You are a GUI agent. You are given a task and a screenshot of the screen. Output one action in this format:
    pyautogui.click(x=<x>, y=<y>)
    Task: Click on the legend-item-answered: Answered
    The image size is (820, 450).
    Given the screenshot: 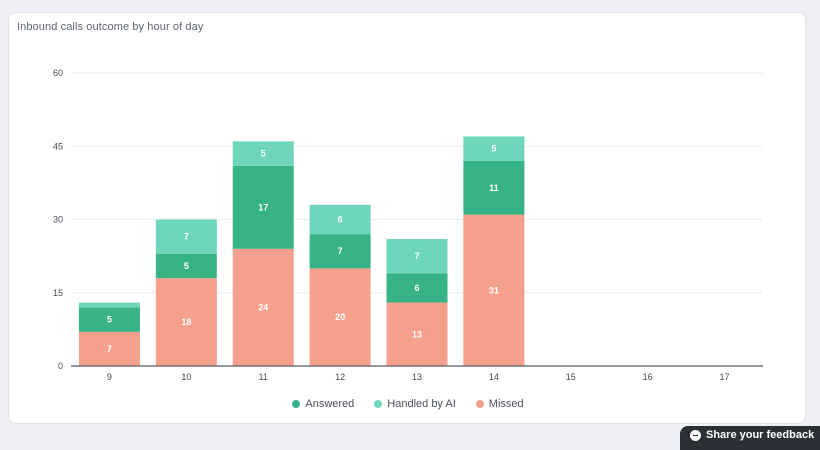 What is the action you would take?
    pyautogui.click(x=323, y=404)
    